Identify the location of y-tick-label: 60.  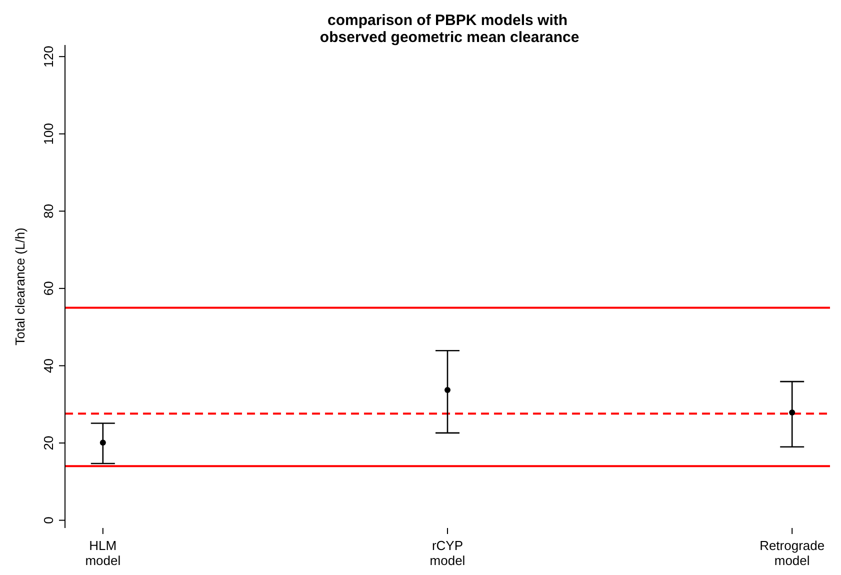
(48, 288).